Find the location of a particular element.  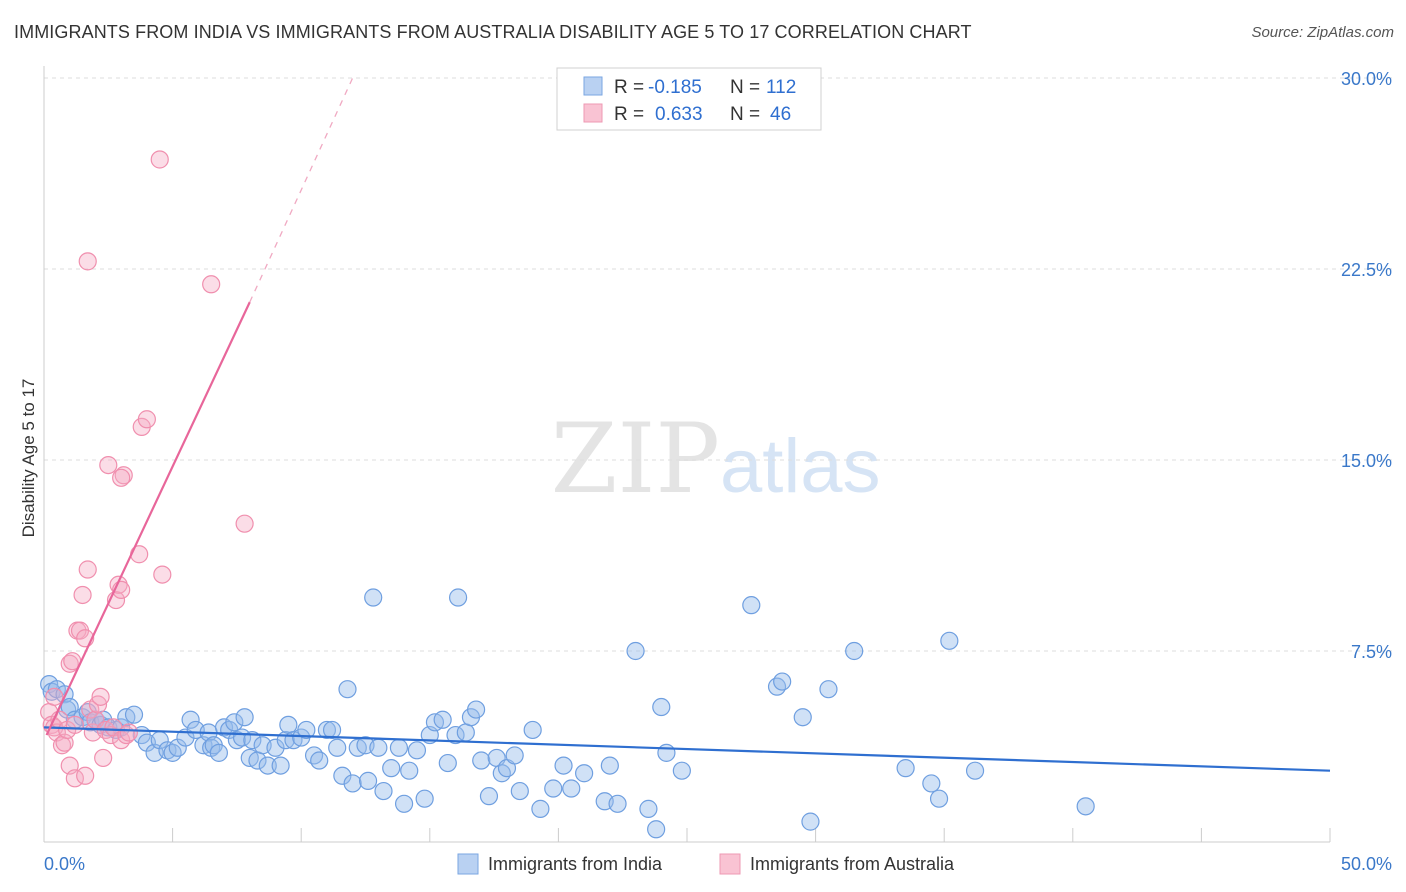

watermark: ZIP atlas is located at coordinates (716, 459).